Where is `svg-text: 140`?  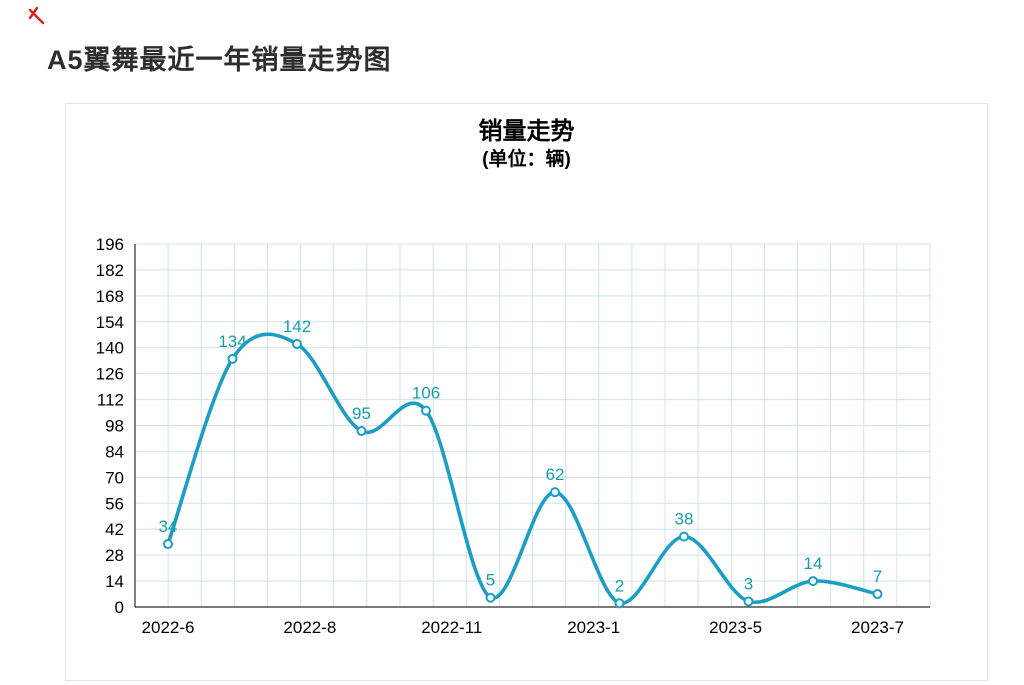 svg-text: 140 is located at coordinates (110, 348).